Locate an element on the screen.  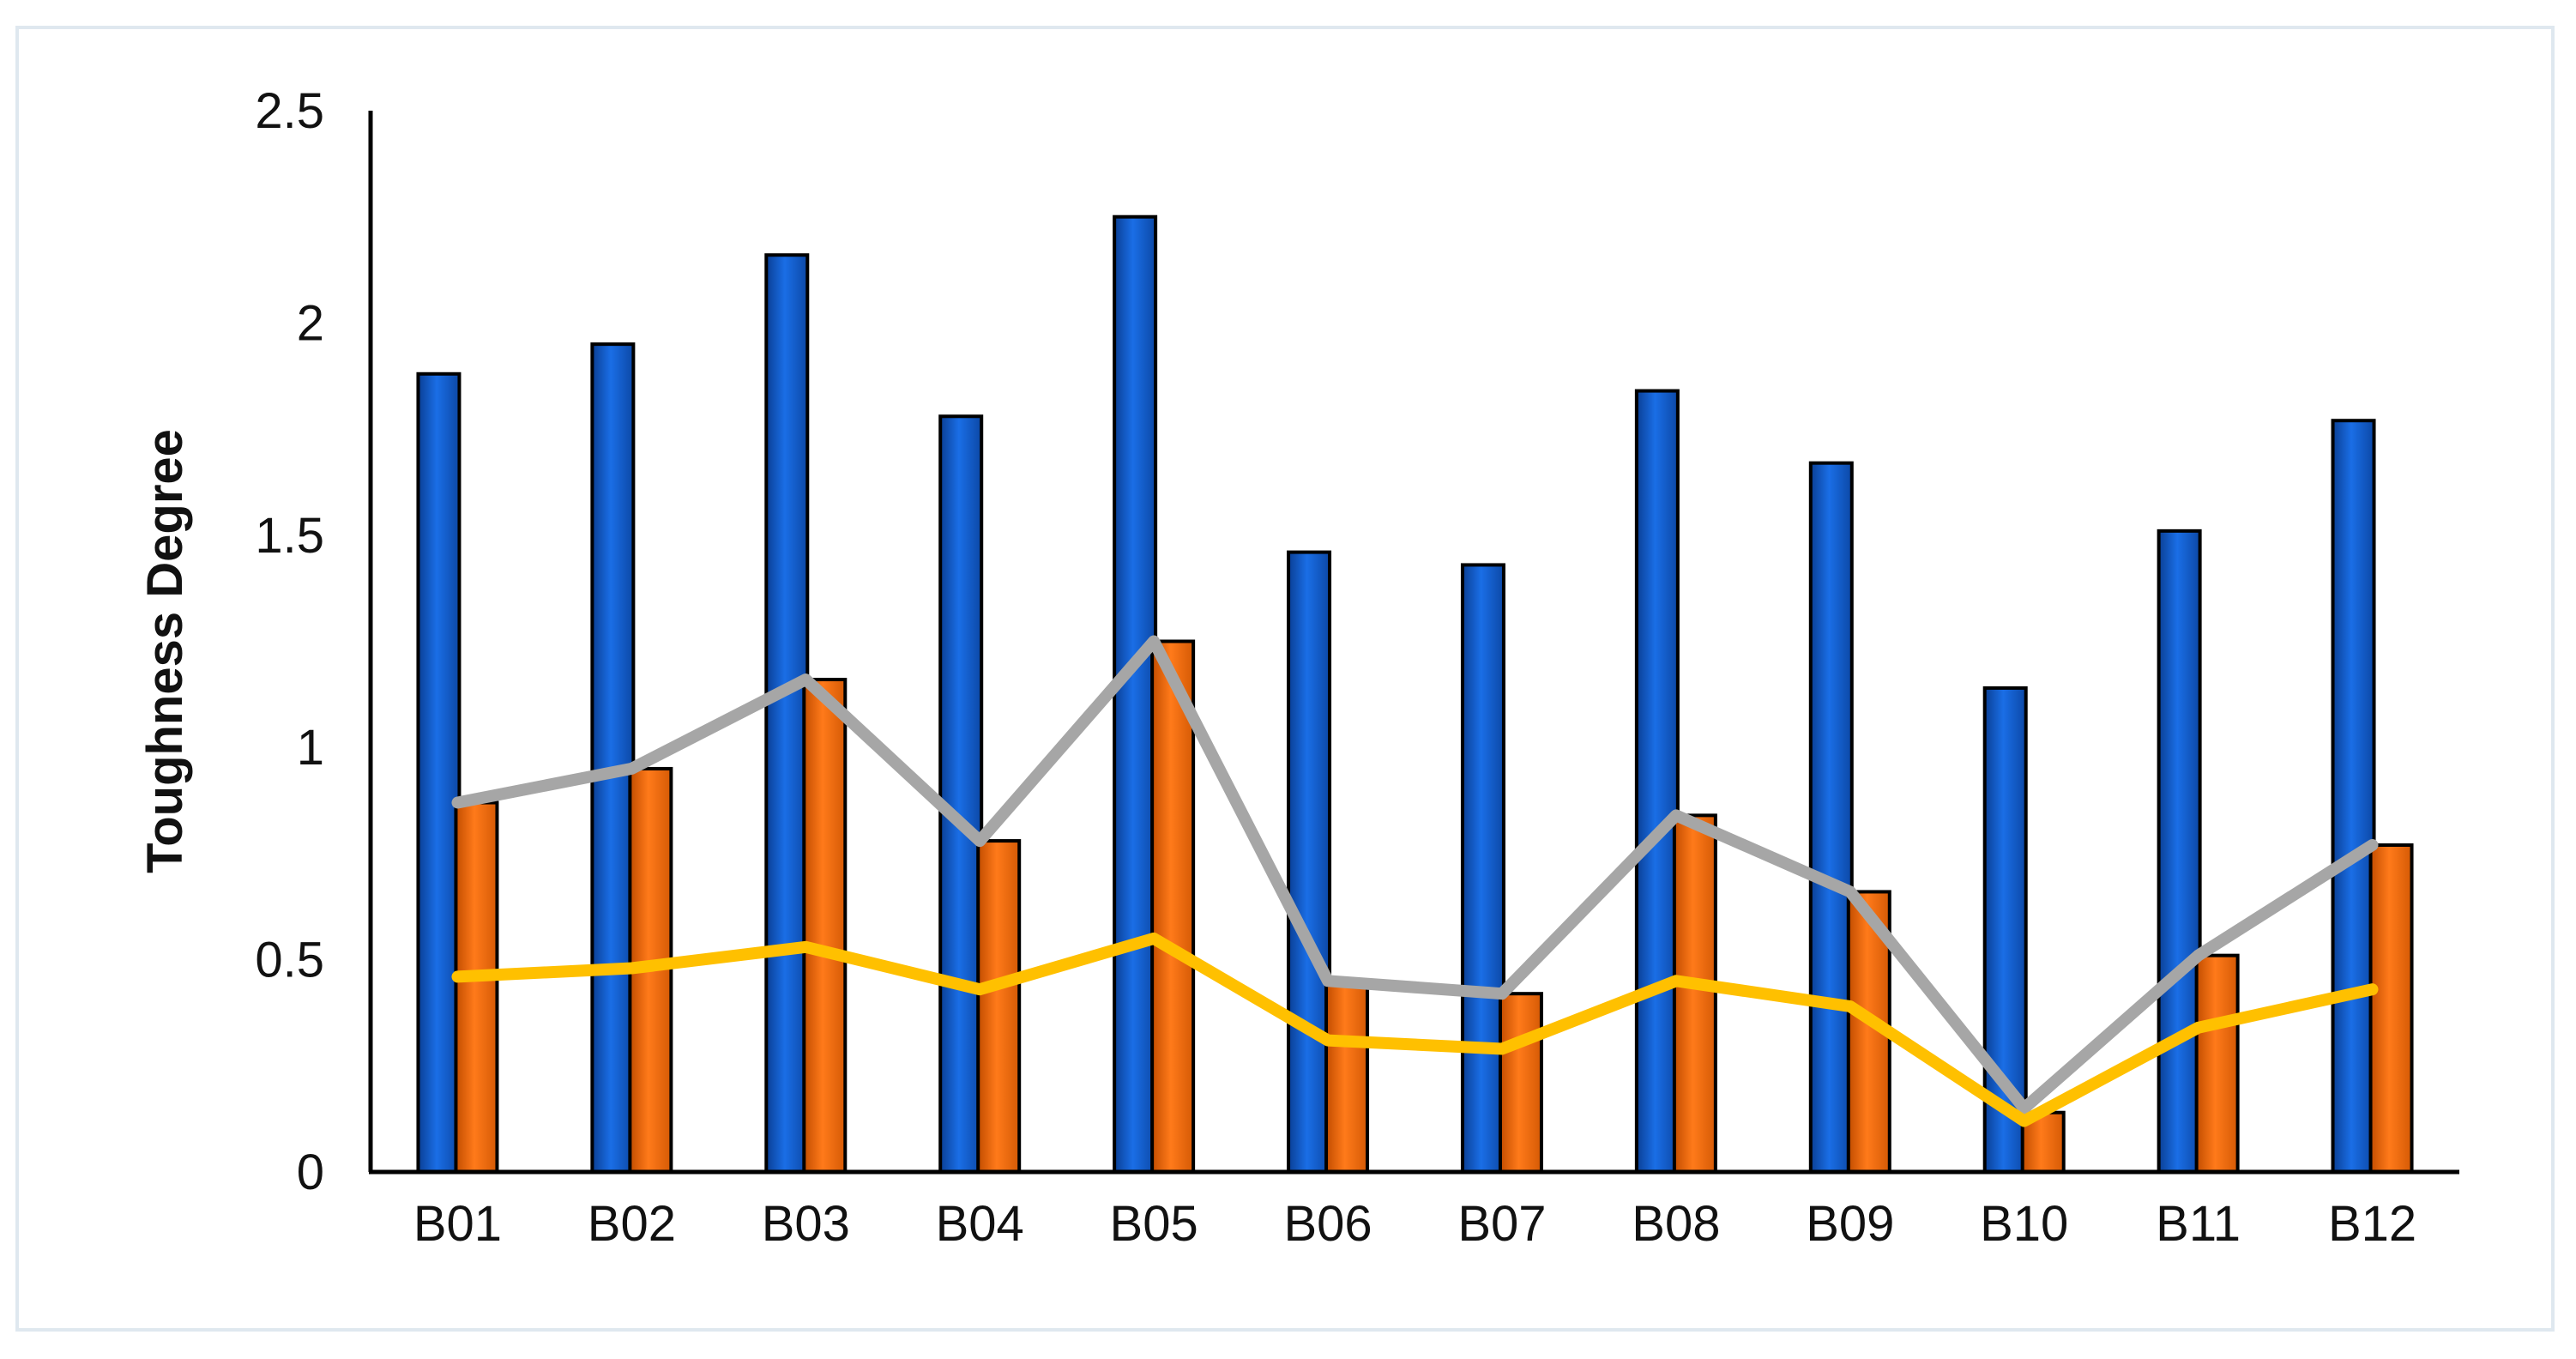
x-tick-label-b09: B09 is located at coordinates (1850, 1224).